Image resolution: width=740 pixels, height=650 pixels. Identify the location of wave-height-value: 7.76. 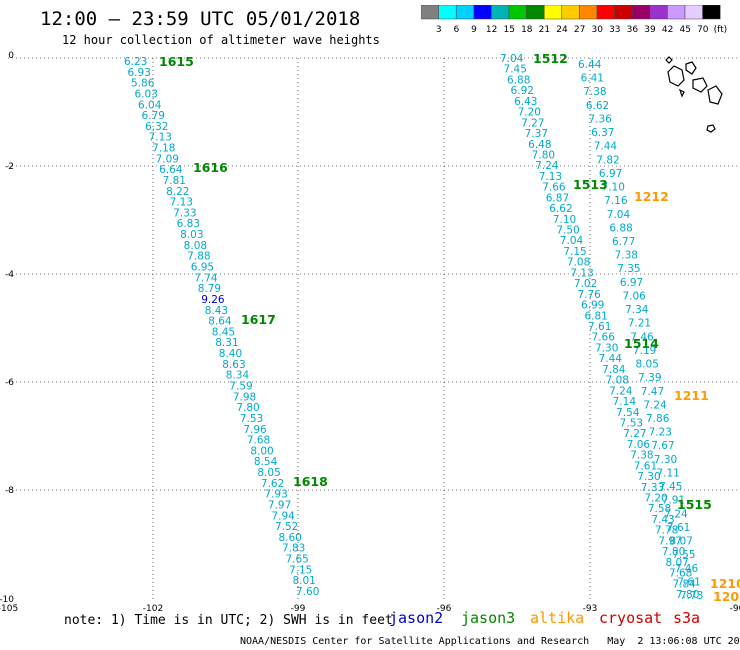
(589, 295).